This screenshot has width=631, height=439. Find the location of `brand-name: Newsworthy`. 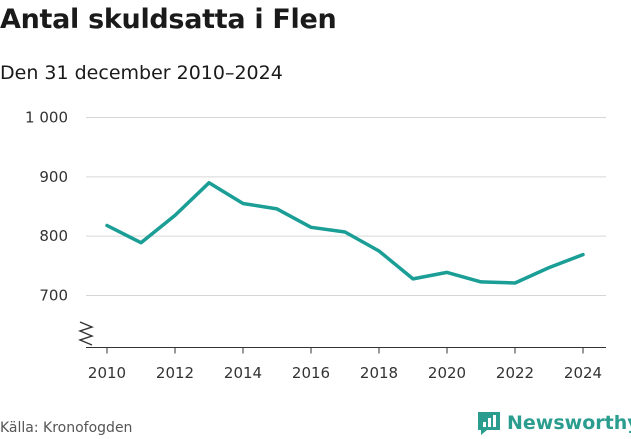

brand-name: Newsworthy is located at coordinates (569, 423).